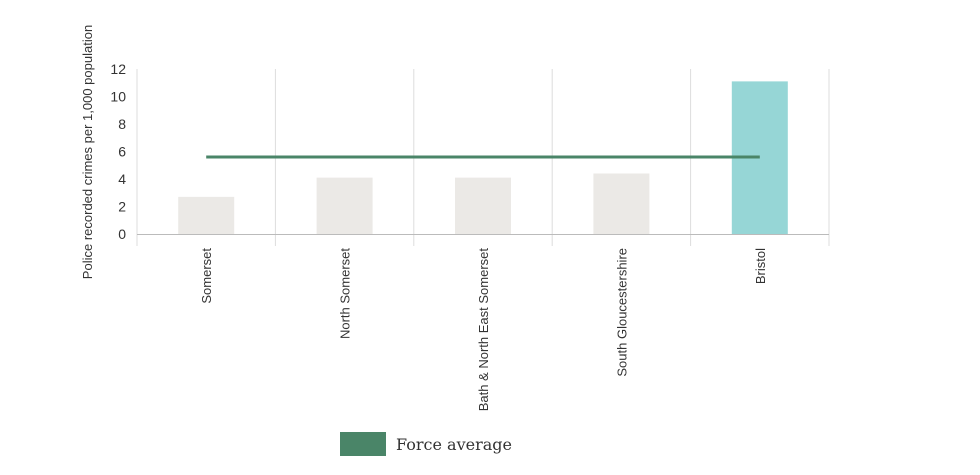 Image resolution: width=980 pixels, height=475 pixels. I want to click on bar-bath-north-east-somerset, so click(483, 205).